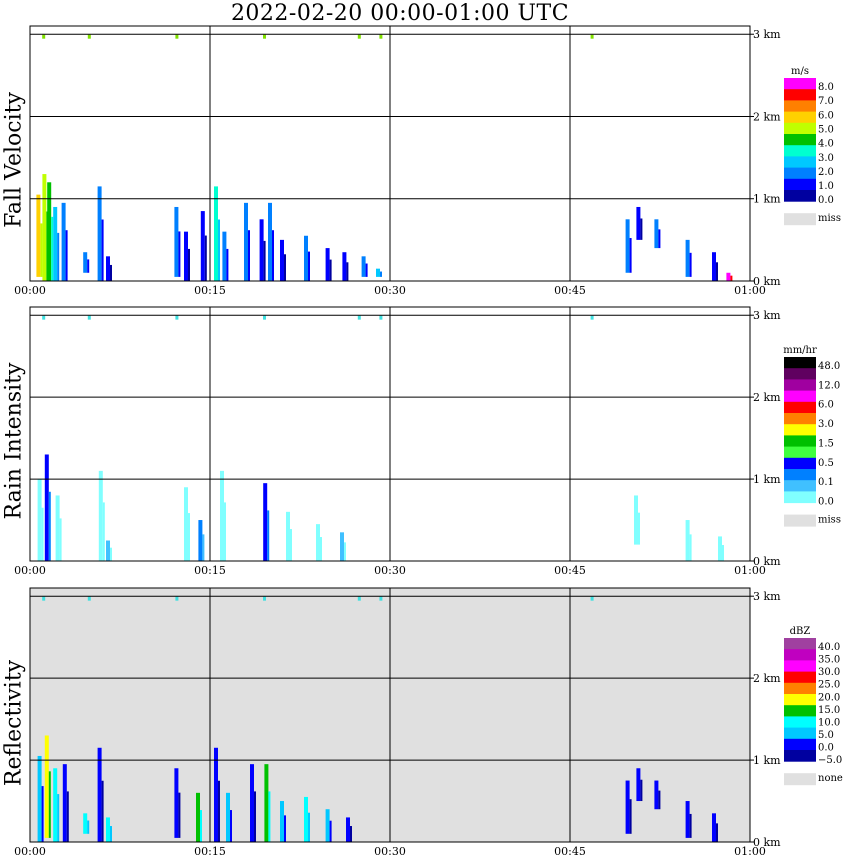 The height and width of the screenshot is (868, 850). I want to click on page-title: 2022-02-20 00:00-01:00 UTC, so click(400, 13).